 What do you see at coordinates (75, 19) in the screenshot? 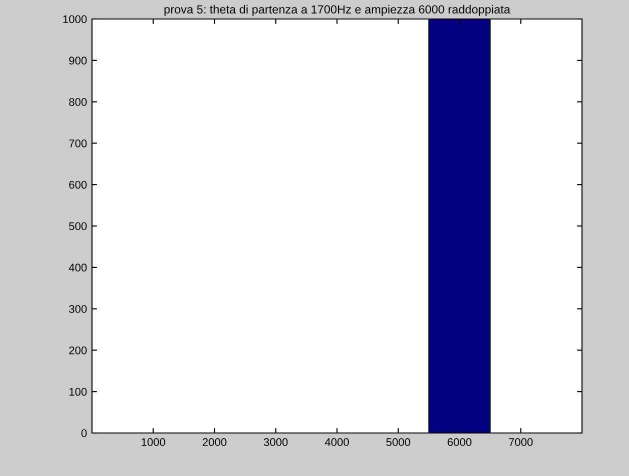
I see `y-tick-label: 1000` at bounding box center [75, 19].